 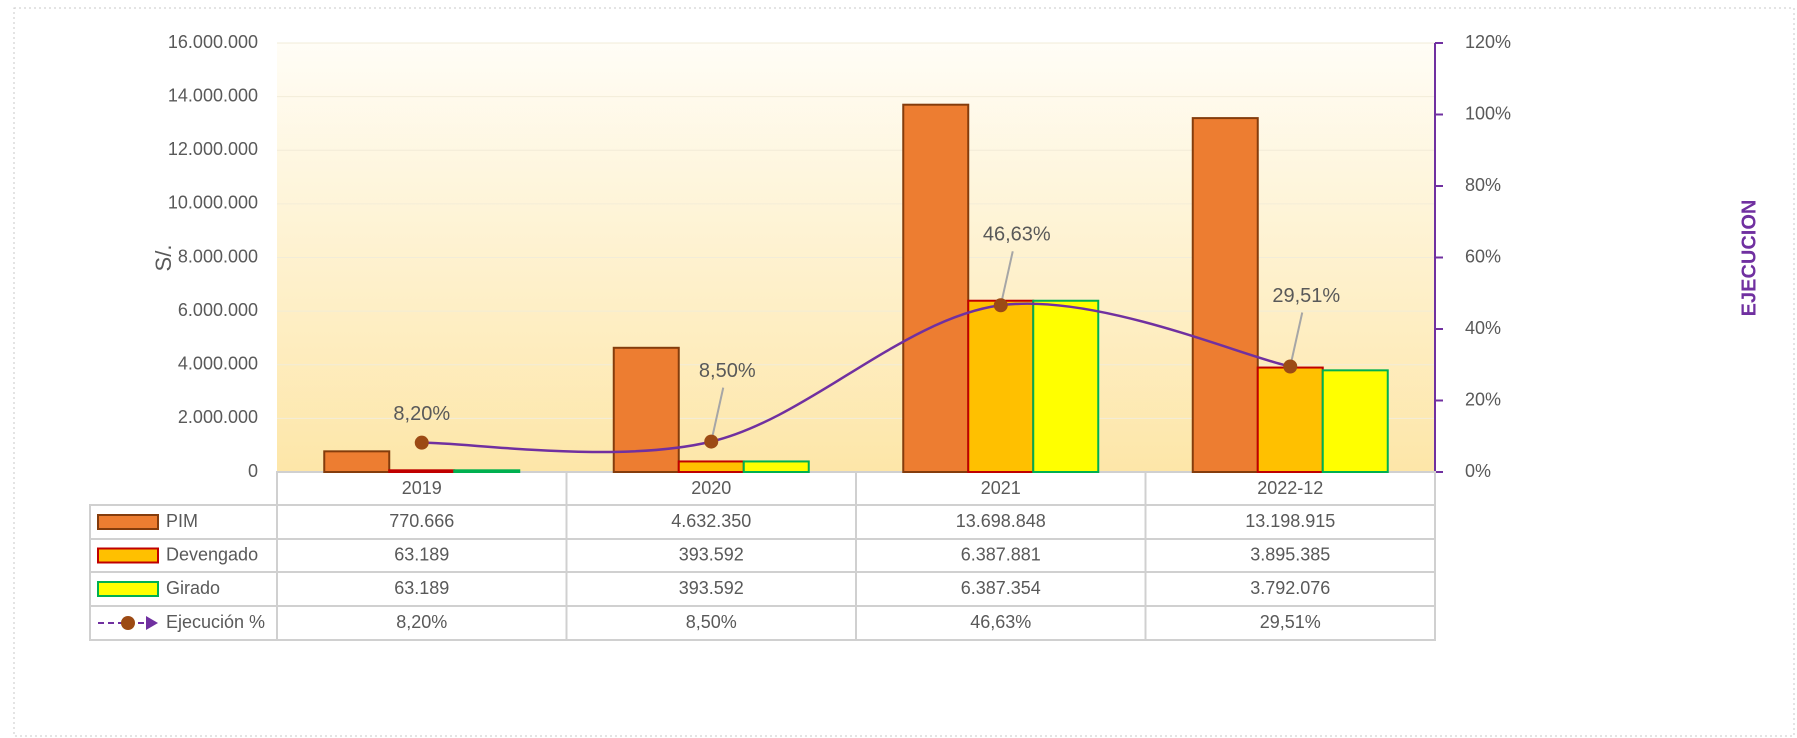 I want to click on y-tick-label: 14.000.000, so click(x=213, y=95).